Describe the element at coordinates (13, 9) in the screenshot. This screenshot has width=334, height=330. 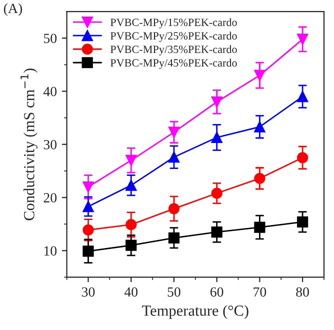
I see `text: (A)` at that location.